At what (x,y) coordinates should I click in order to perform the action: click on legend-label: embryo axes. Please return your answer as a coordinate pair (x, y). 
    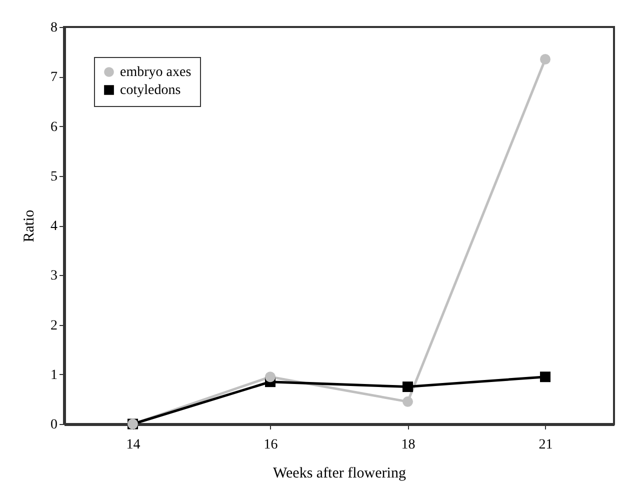
    Looking at the image, I should click on (156, 72).